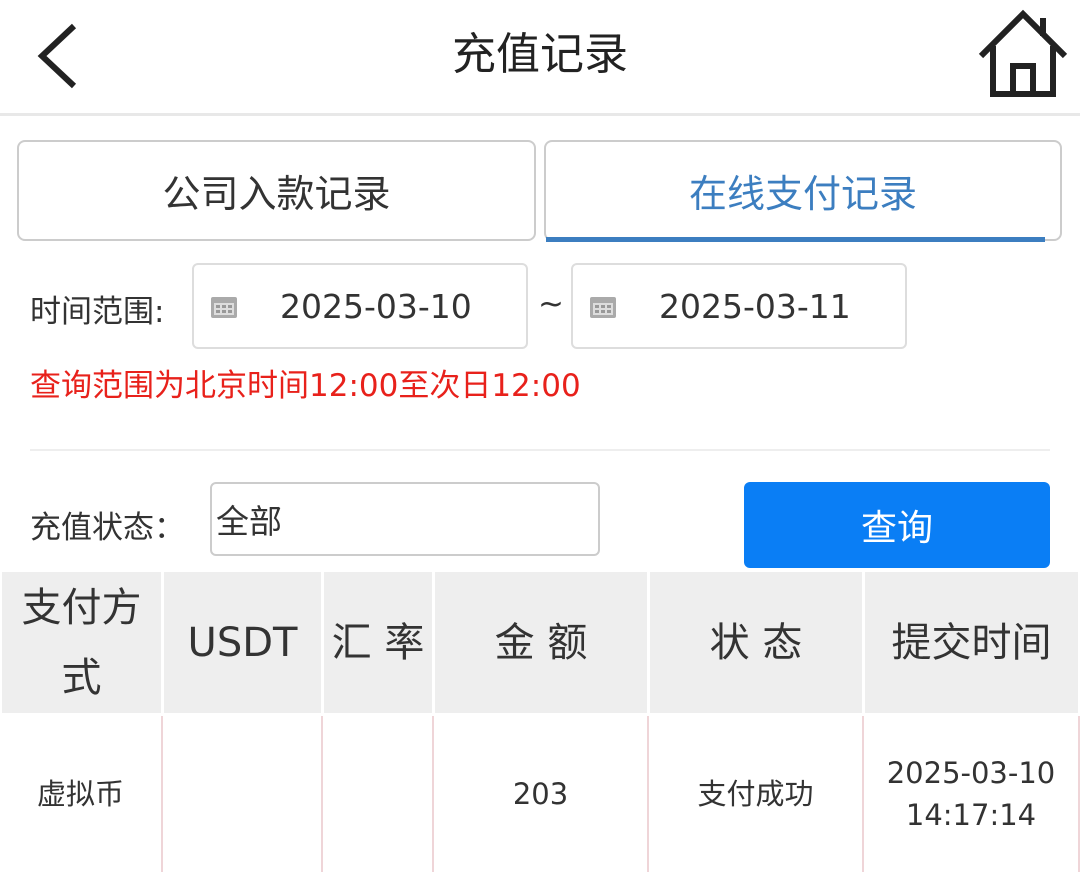  What do you see at coordinates (540, 54) in the screenshot?
I see `page-title: 充值记录` at bounding box center [540, 54].